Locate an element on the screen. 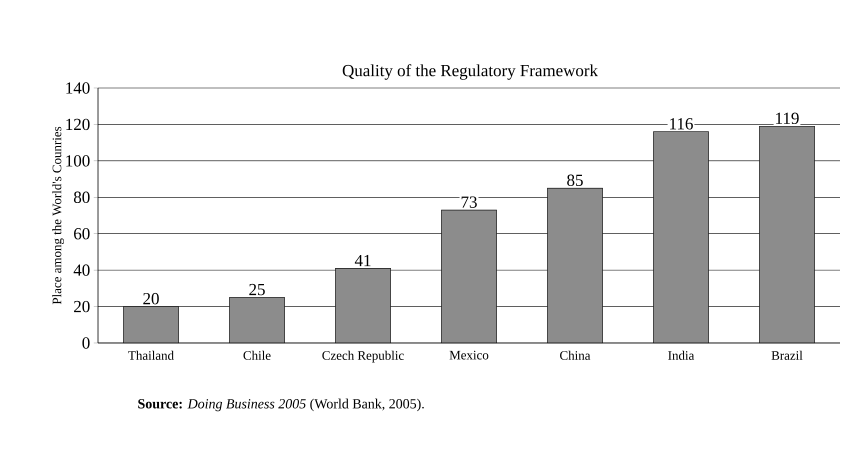 Image resolution: width=856 pixels, height=465 pixels. data-label: 116 is located at coordinates (681, 124).